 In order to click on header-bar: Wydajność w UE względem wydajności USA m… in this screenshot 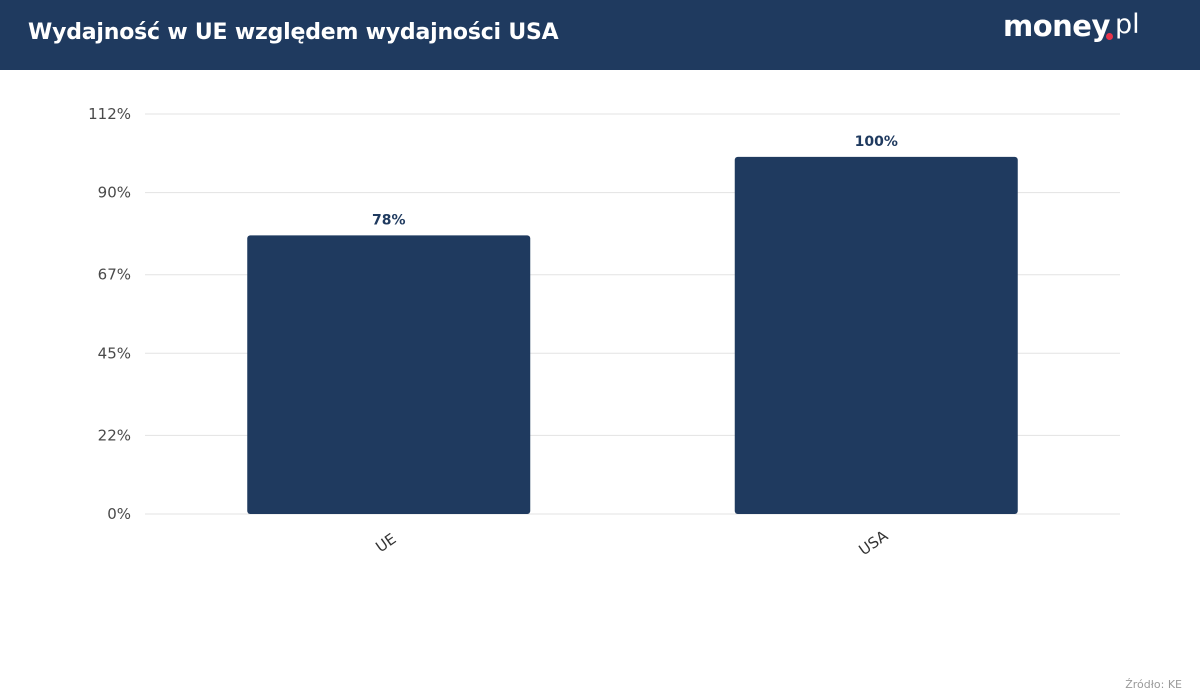, I will do `click(600, 35)`.